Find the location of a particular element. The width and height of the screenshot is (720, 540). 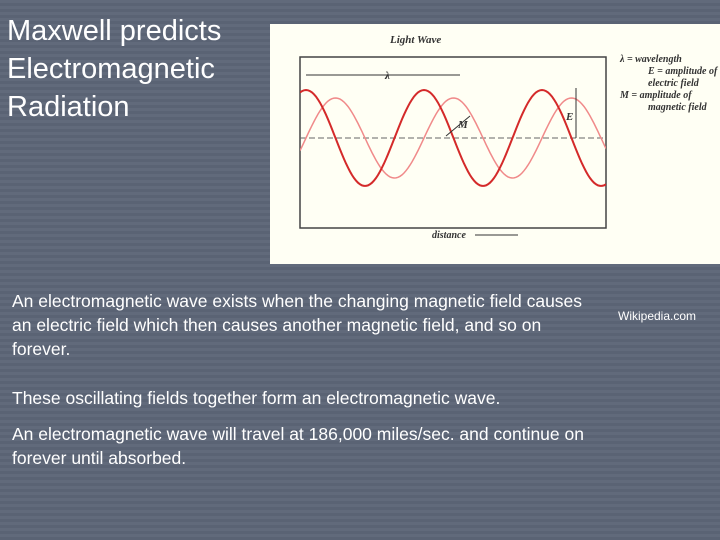

legend-line: magnetic field is located at coordinates (678, 107).